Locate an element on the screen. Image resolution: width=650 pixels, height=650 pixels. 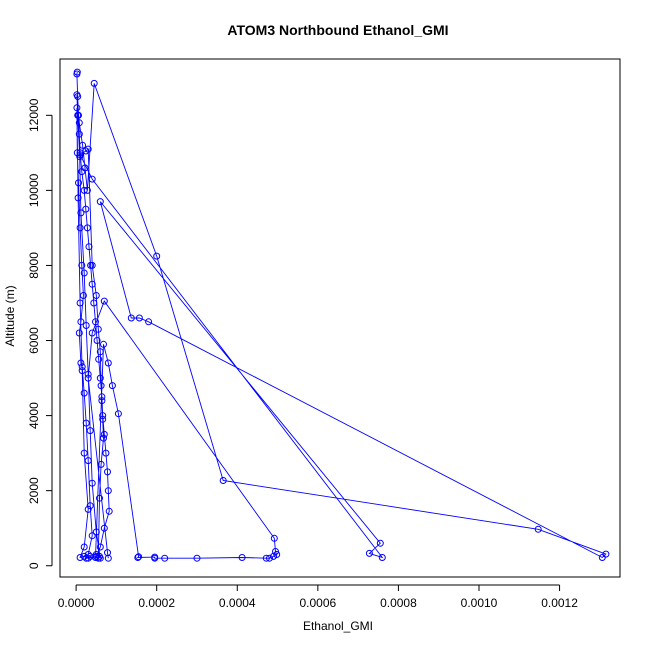
x-tick-label: 0.0004 is located at coordinates (237, 603).